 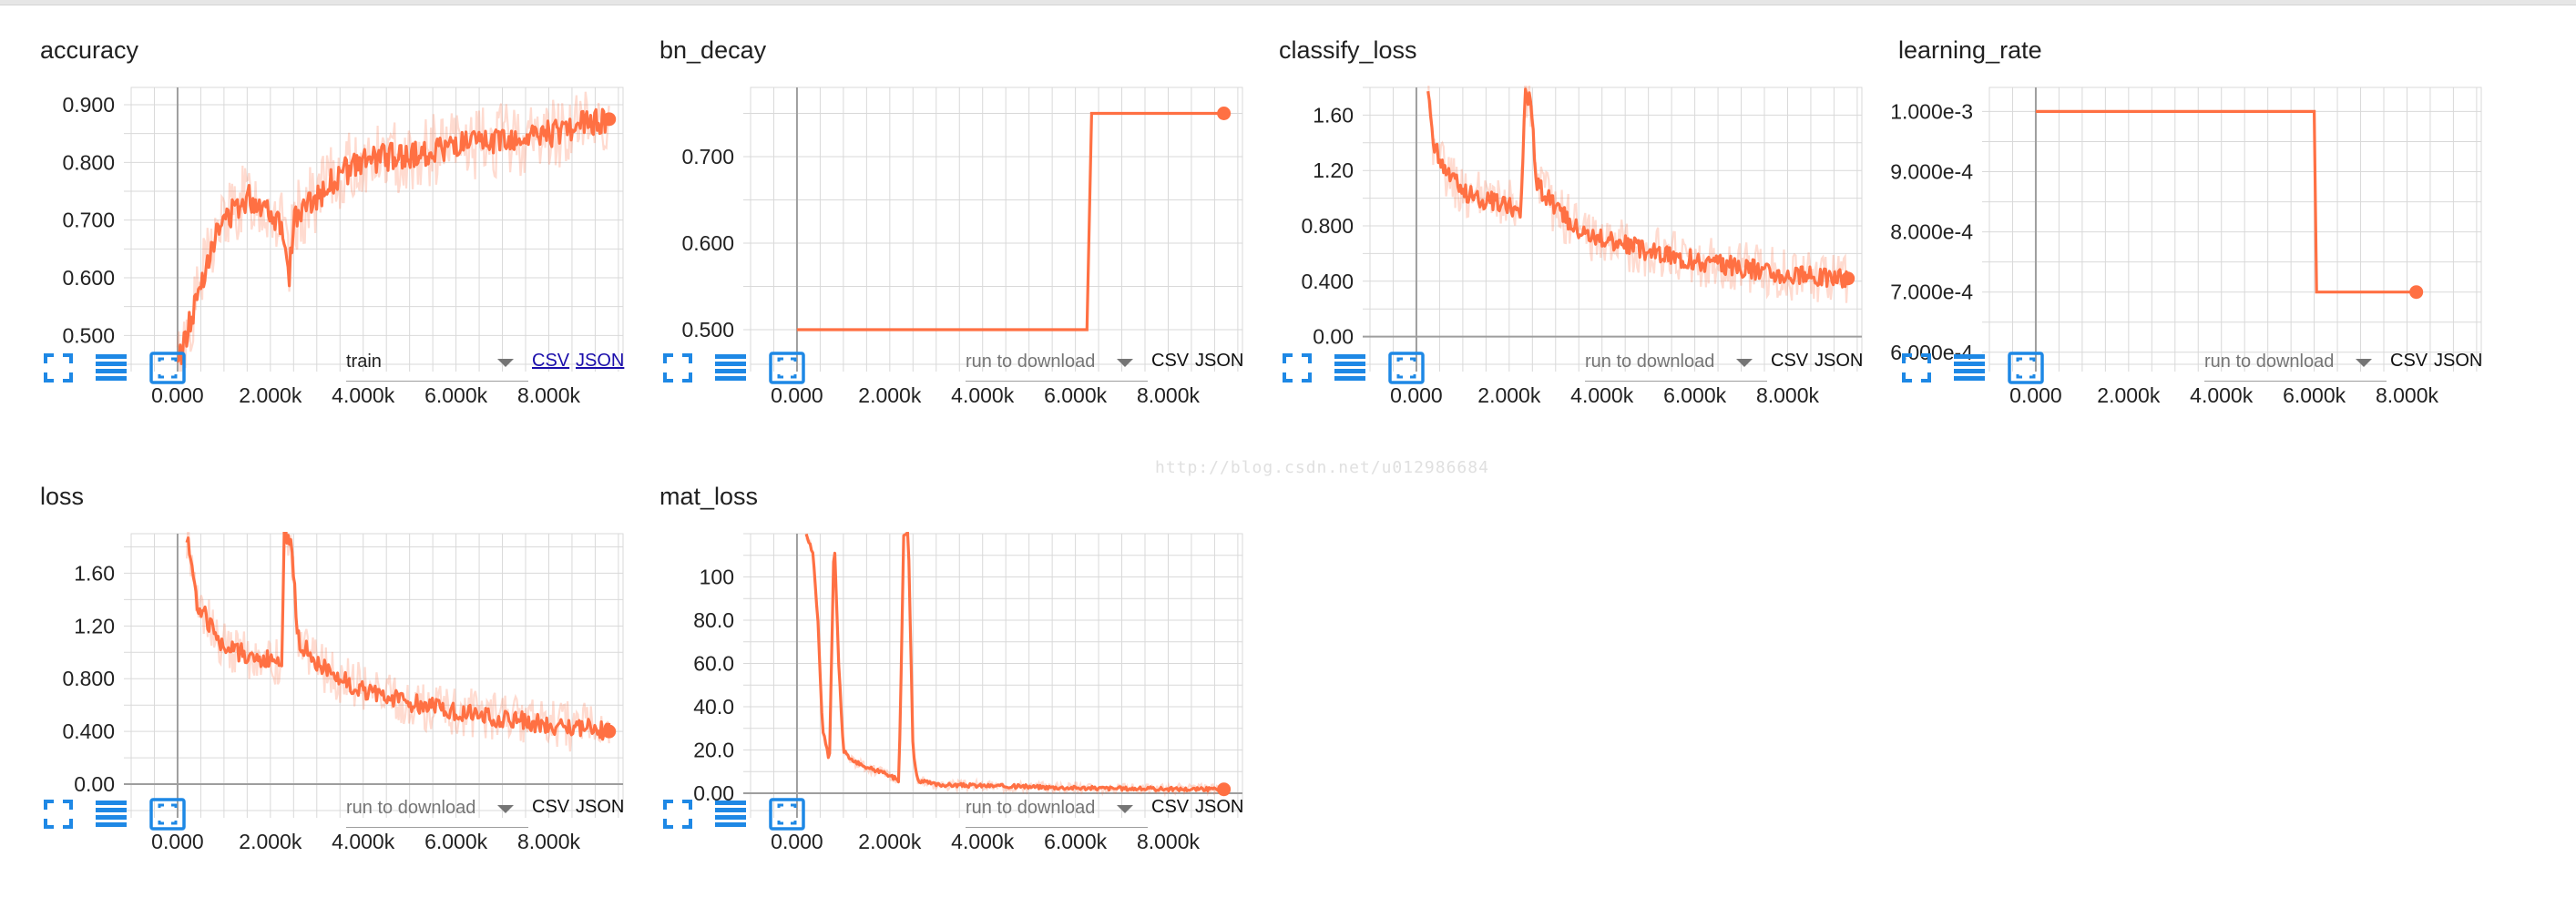 What do you see at coordinates (713, 664) in the screenshot?
I see `y-tick-label: 60.0` at bounding box center [713, 664].